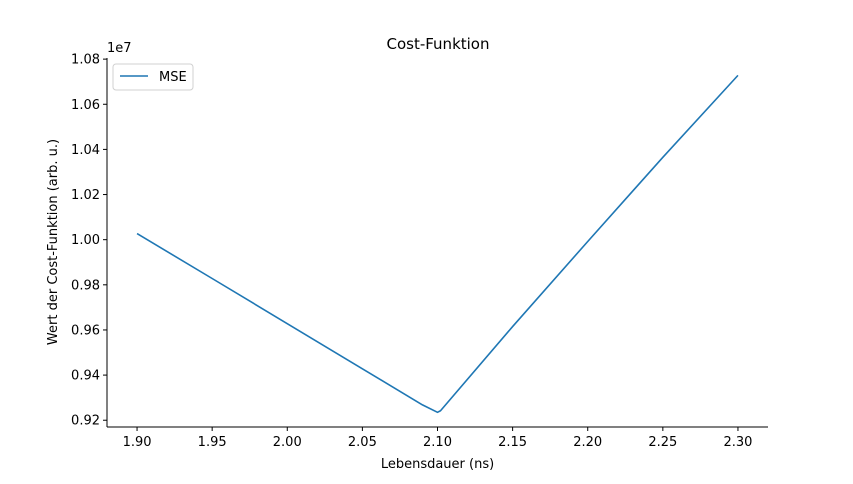 The width and height of the screenshot is (853, 484). Describe the element at coordinates (85, 60) in the screenshot. I see `y-tick-label: 1.08` at that location.